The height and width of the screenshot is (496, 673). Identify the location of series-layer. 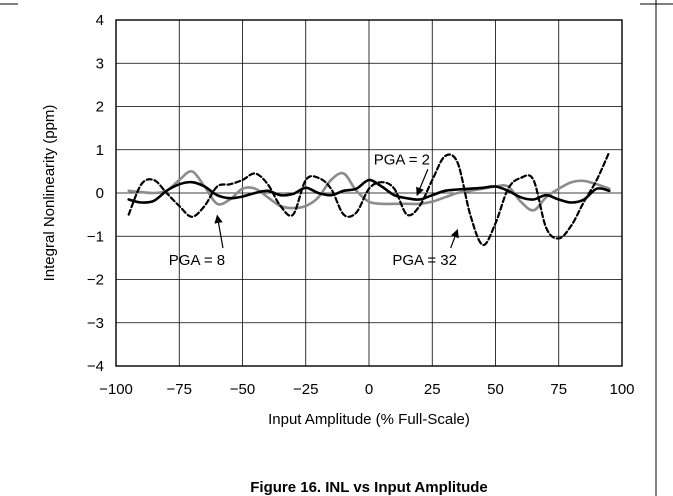
(369, 198).